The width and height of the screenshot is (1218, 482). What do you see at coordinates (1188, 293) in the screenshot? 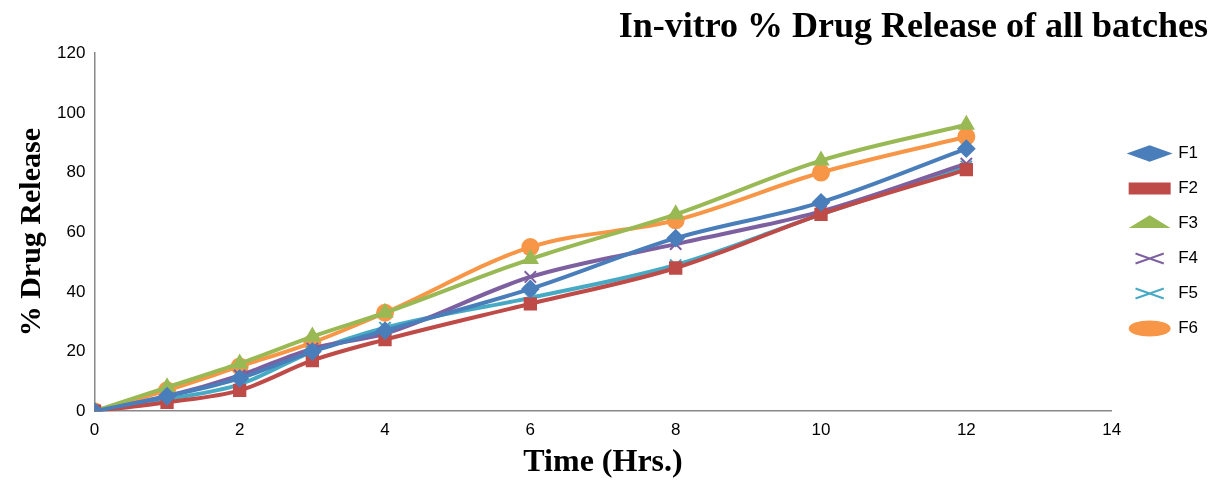
I see `legend-label: F5` at bounding box center [1188, 293].